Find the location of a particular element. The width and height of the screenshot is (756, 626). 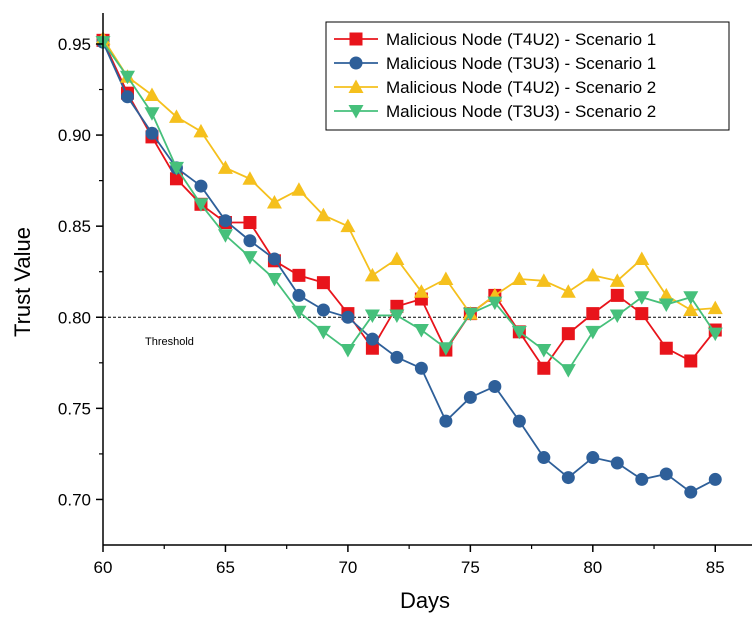

y-tick-label: 0.95 is located at coordinates (74, 44).